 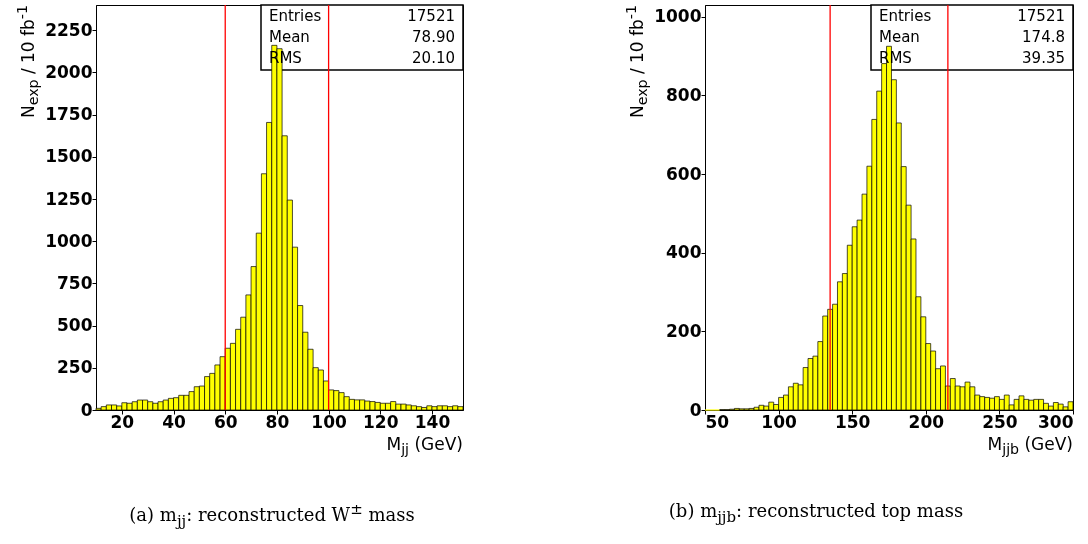 I want to click on x-tick-label: 140, so click(x=432, y=421).